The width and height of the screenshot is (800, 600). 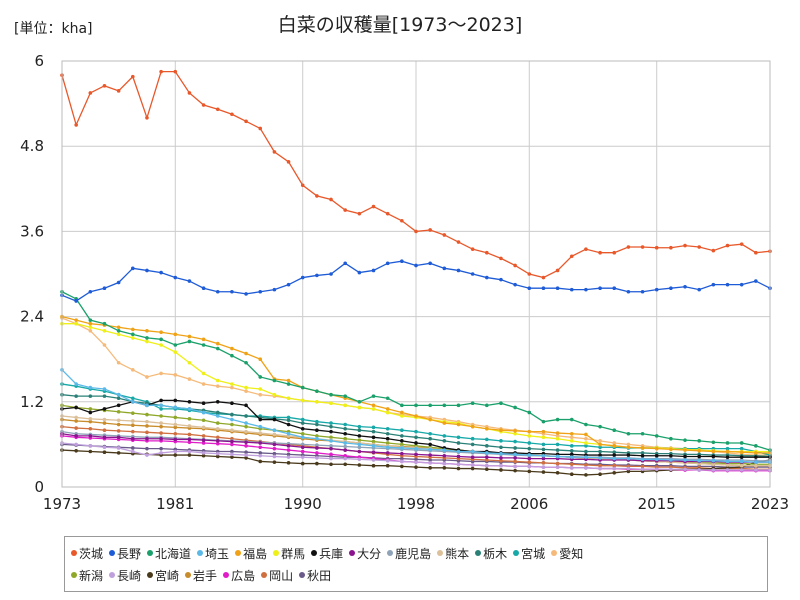 What do you see at coordinates (416, 456) in the screenshot?
I see `series-長崎` at bounding box center [416, 456].